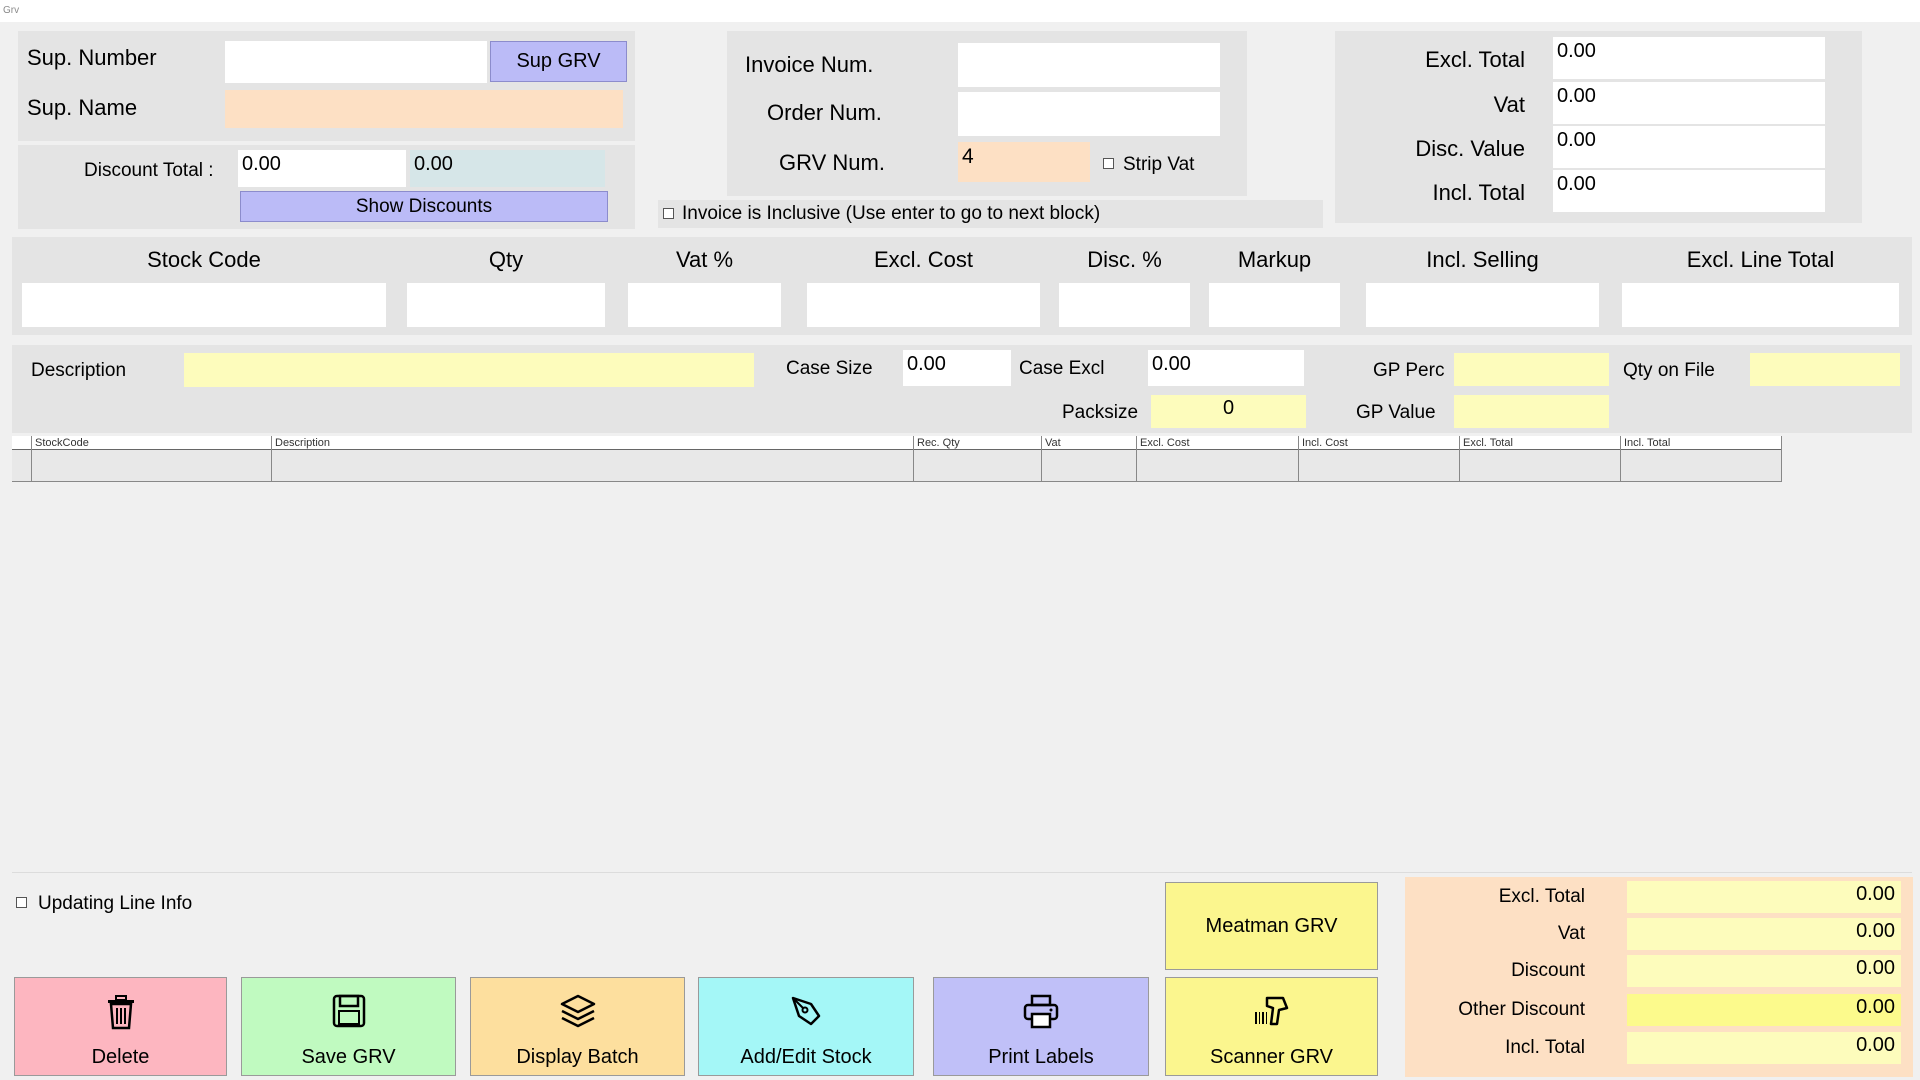 The image size is (1920, 1080). What do you see at coordinates (424, 109) in the screenshot?
I see `sup-name-input` at bounding box center [424, 109].